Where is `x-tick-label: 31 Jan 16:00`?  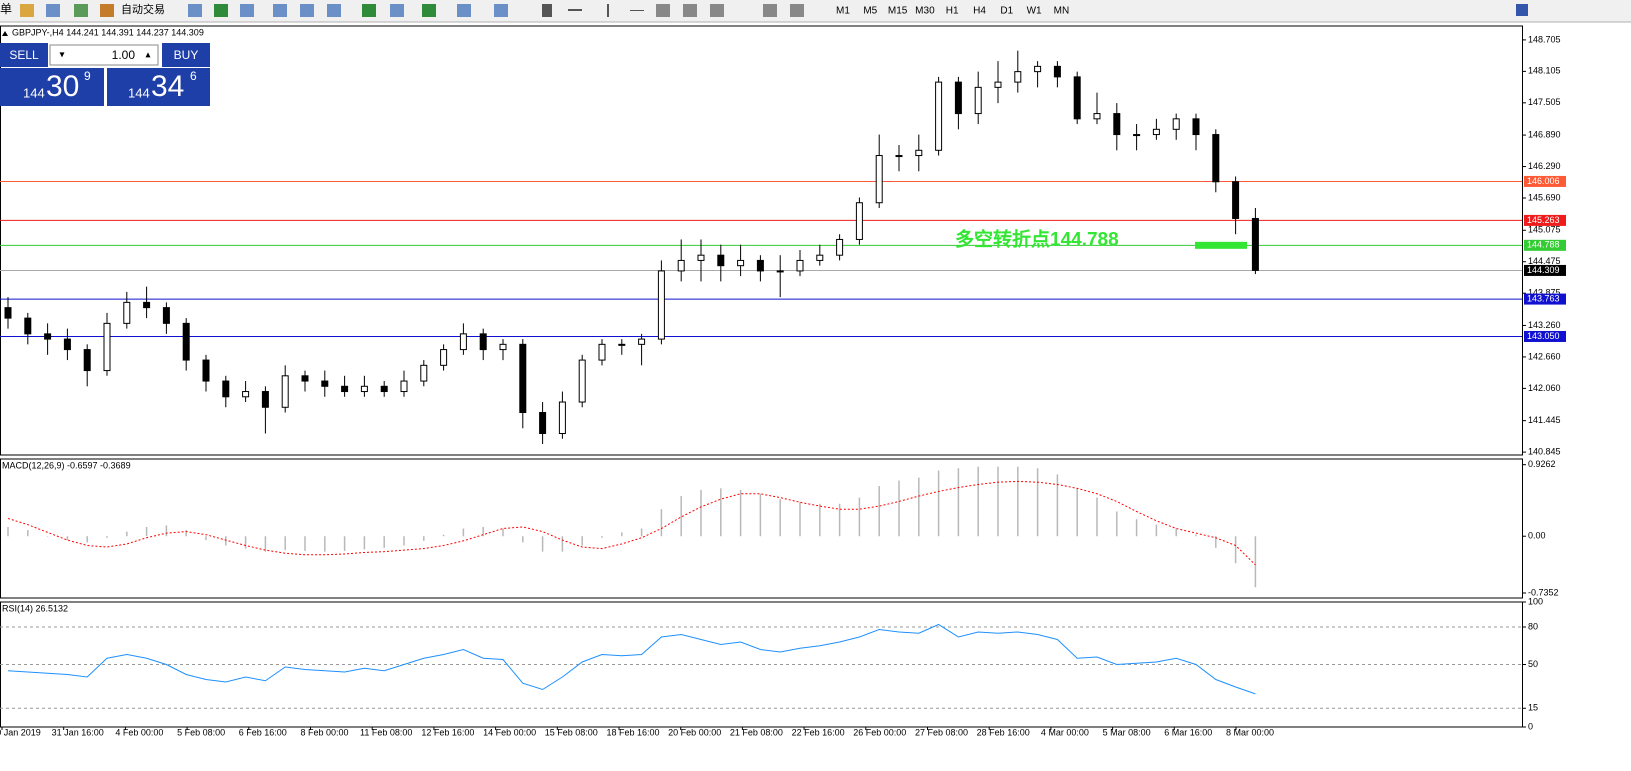 x-tick-label: 31 Jan 16:00 is located at coordinates (78, 732).